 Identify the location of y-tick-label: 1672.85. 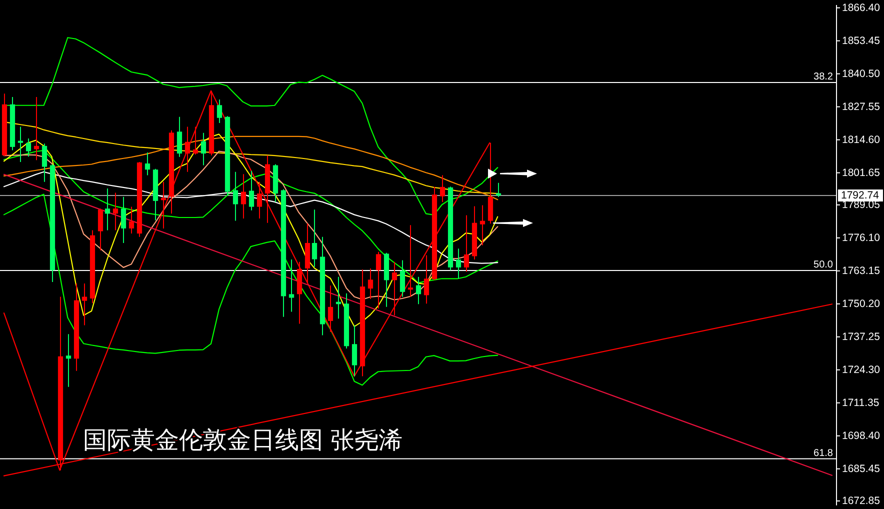
(861, 500).